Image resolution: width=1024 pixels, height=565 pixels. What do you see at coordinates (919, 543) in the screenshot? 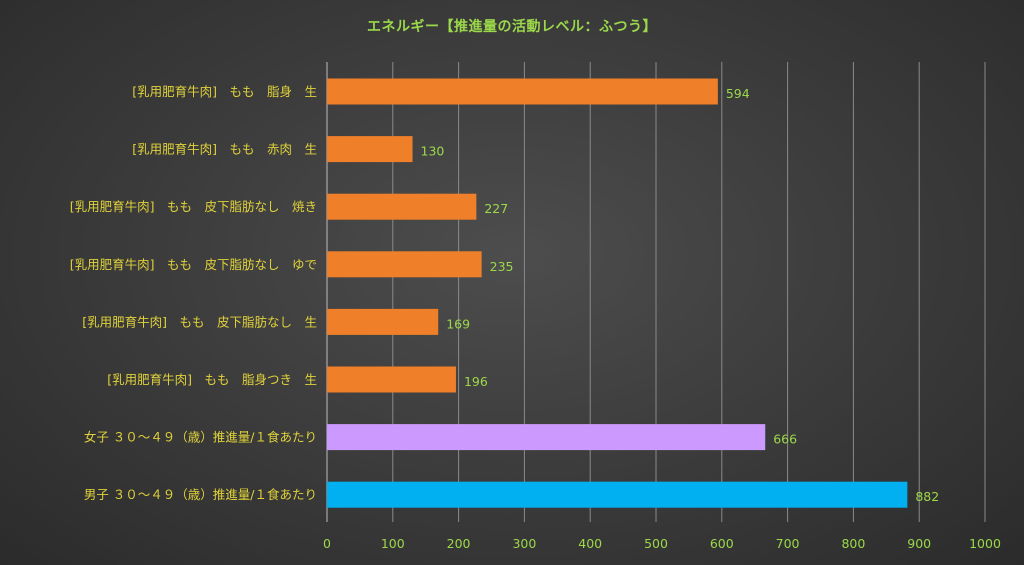
I see `x-tick-label: 900` at bounding box center [919, 543].